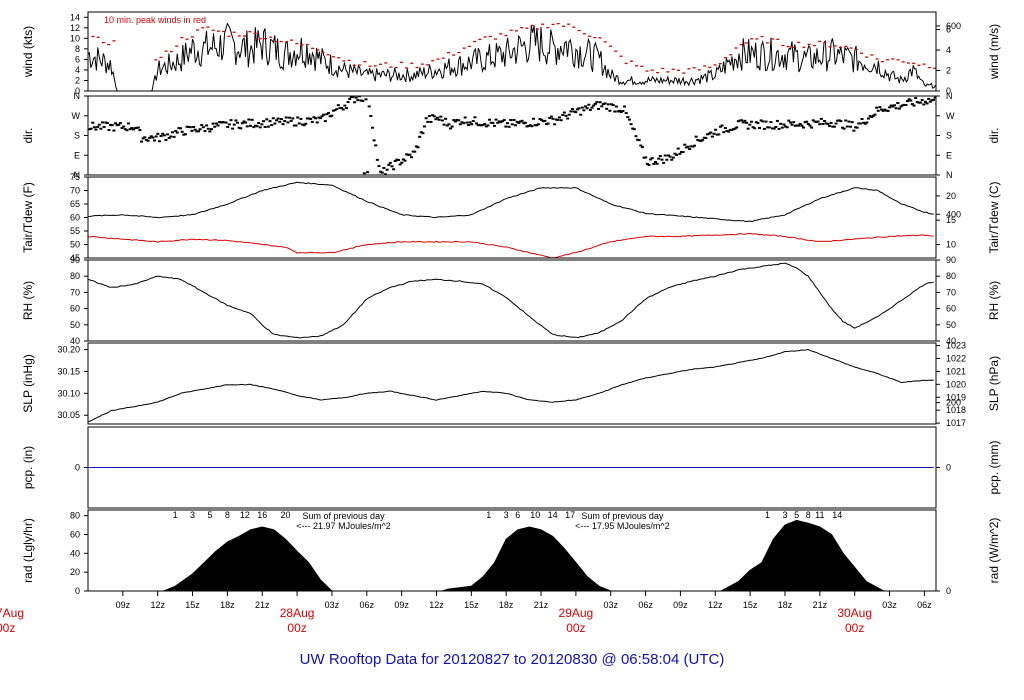  I want to click on slp-left-tick-label: 30.15, so click(68, 371).